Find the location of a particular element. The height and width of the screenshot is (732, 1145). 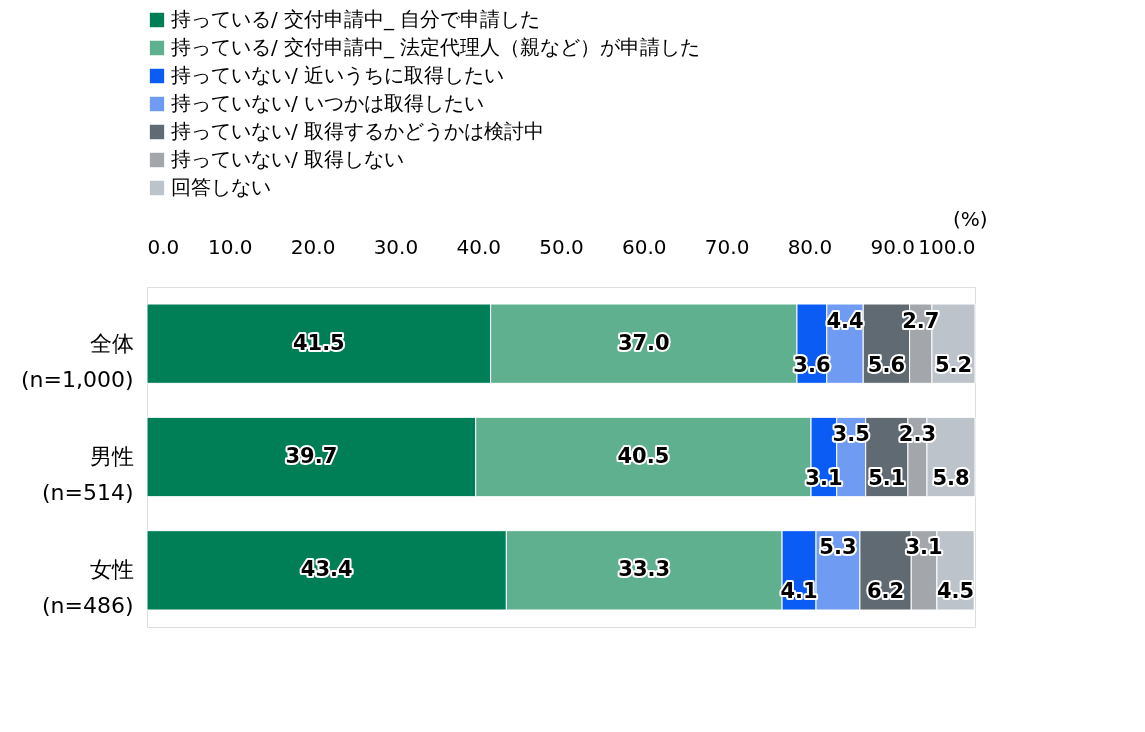

x-tick-label: 20.0 is located at coordinates (313, 246).